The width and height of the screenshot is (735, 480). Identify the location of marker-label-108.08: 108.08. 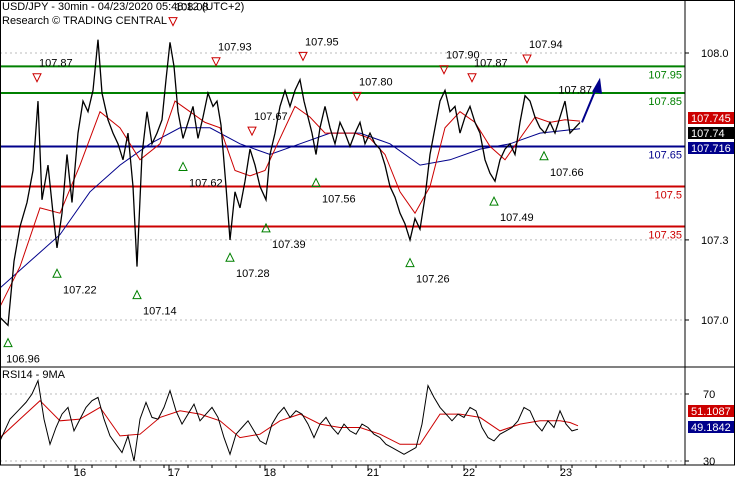
(192, 8).